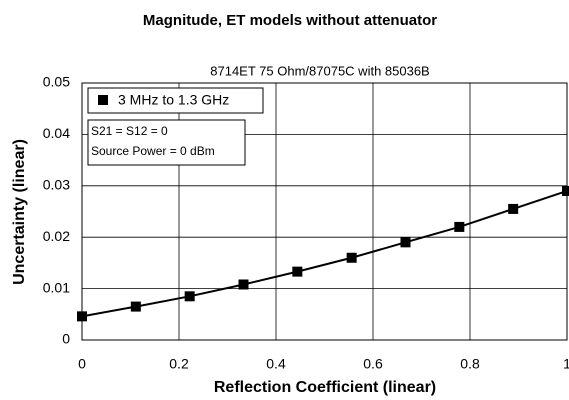  I want to click on legend-marker, so click(103, 100).